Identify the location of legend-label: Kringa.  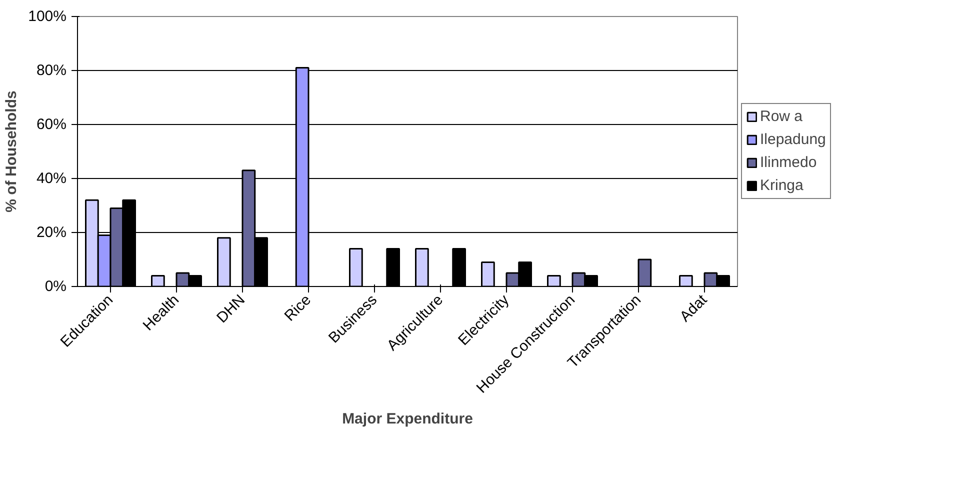
(782, 185).